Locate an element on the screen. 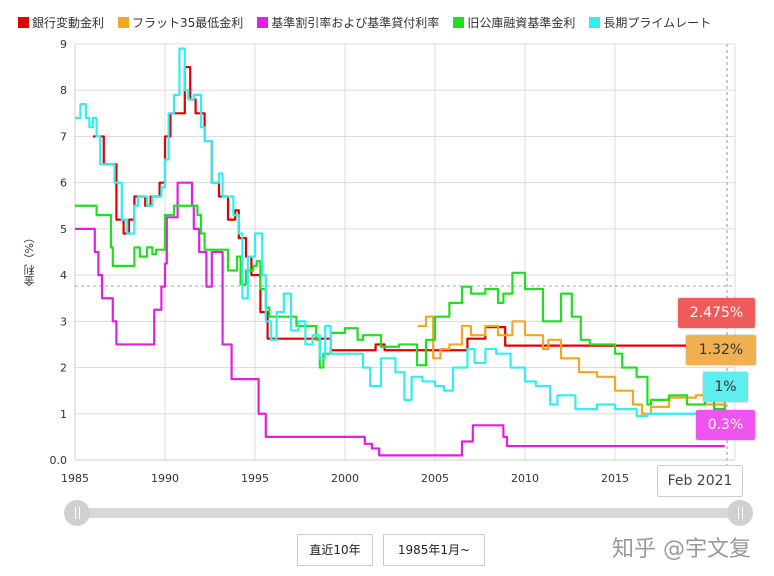  legend-item: フラット35最低金利 is located at coordinates (180, 22).